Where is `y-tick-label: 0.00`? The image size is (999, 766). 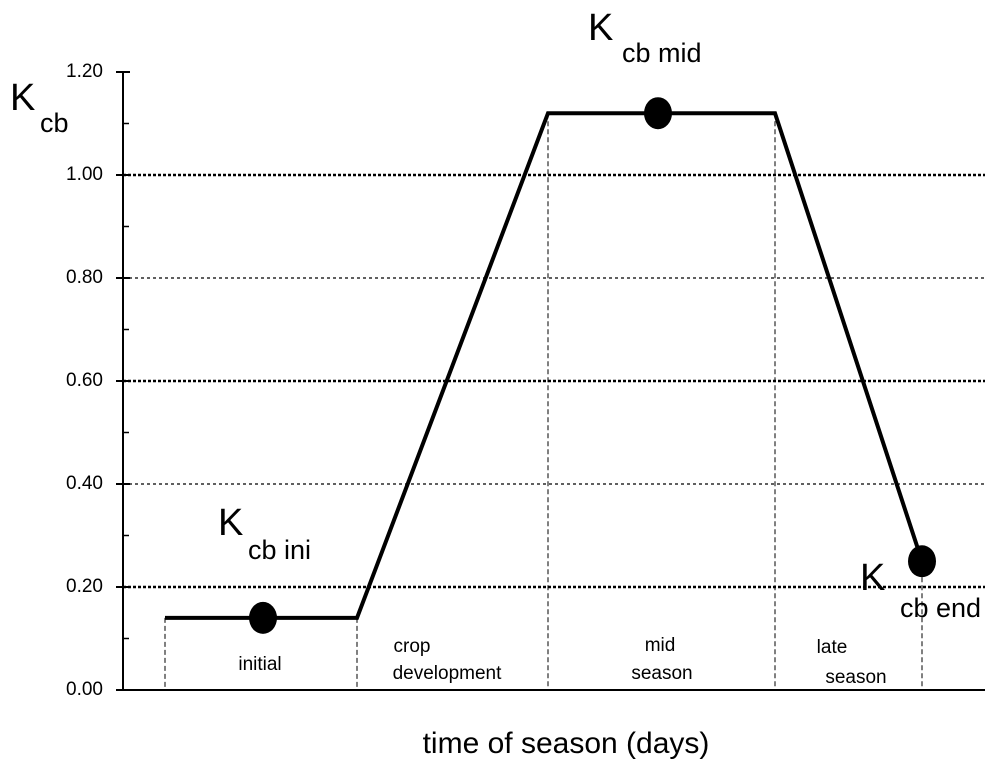
y-tick-label: 0.00 is located at coordinates (84, 689).